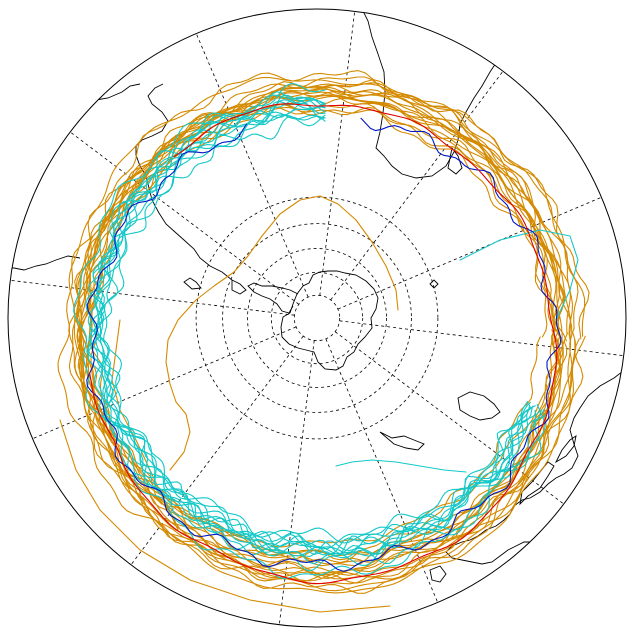 Image resolution: width=627 pixels, height=631 pixels. Describe the element at coordinates (273, 298) in the screenshot. I see `antarctic-peninsula-coastline` at that location.